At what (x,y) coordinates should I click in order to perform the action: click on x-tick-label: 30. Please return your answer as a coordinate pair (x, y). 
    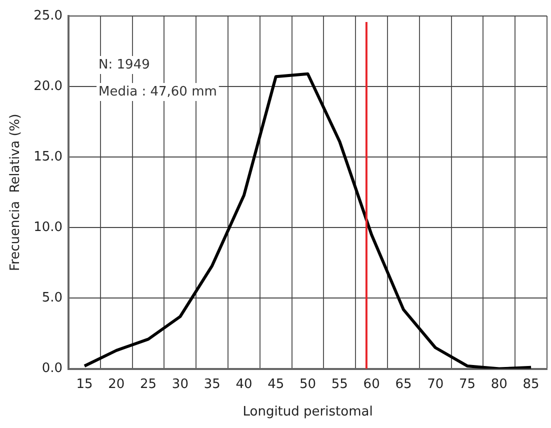
    Looking at the image, I should click on (180, 384).